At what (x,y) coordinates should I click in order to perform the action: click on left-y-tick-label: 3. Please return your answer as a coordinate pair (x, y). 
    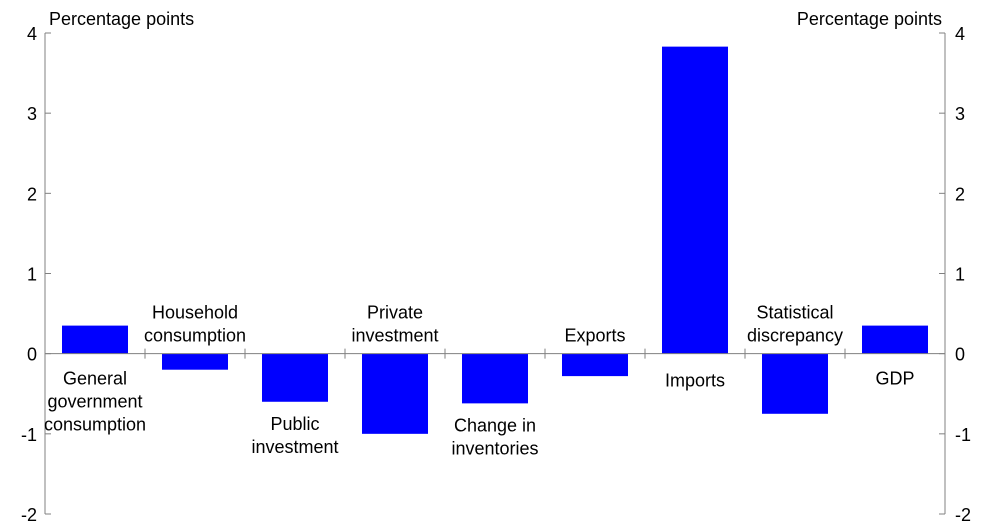
    Looking at the image, I should click on (32, 114).